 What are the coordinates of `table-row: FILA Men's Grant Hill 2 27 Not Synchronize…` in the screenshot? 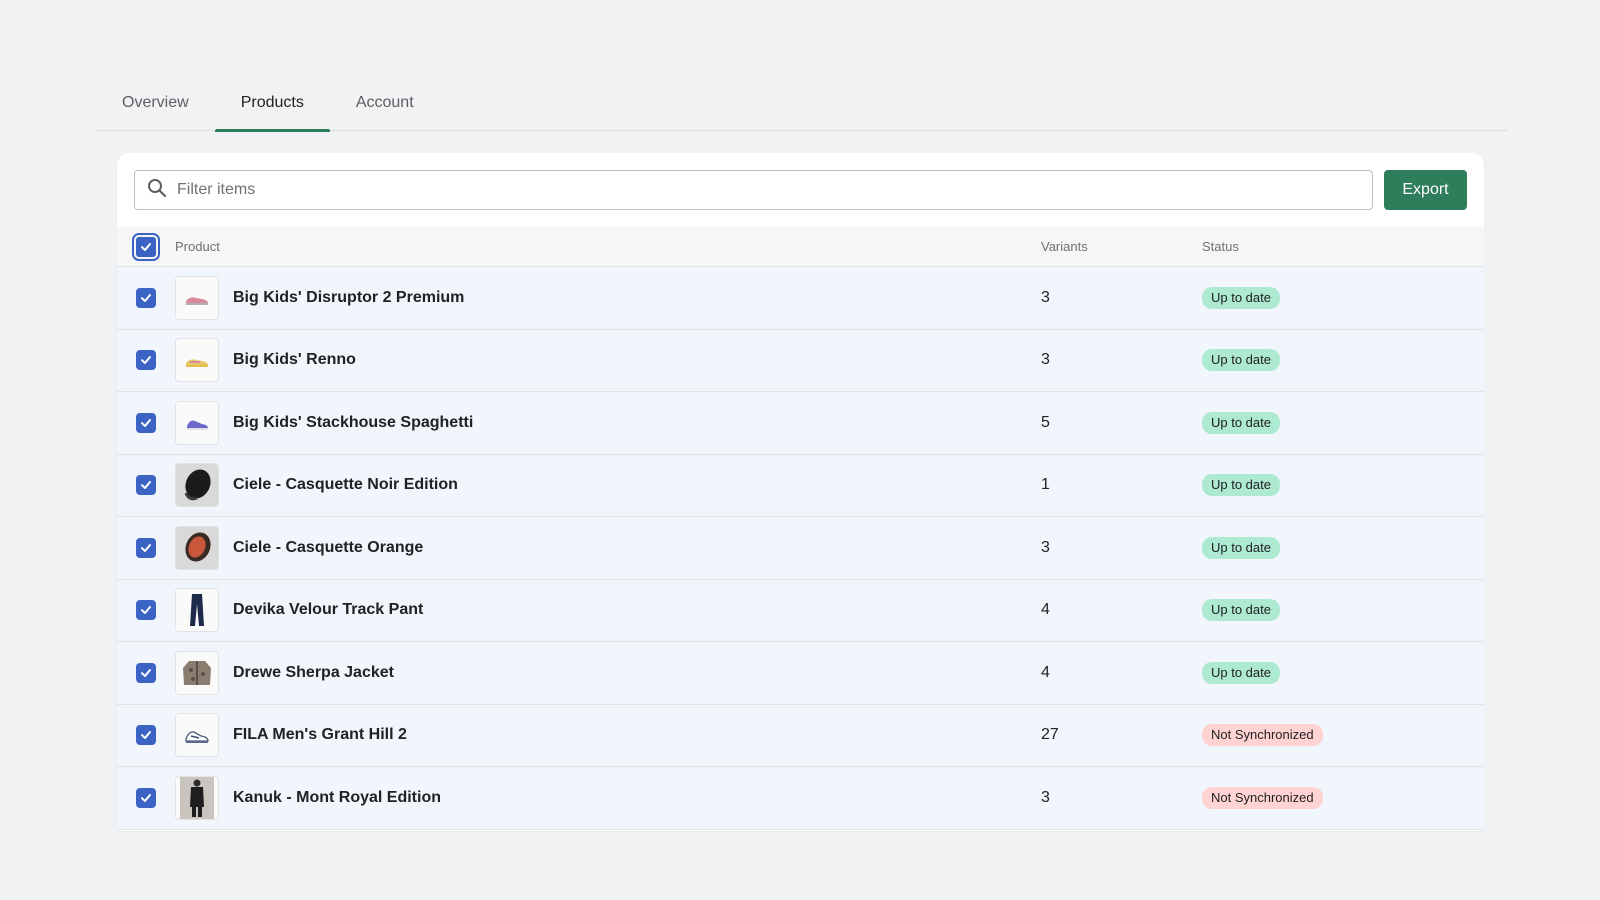 It's located at (800, 735).